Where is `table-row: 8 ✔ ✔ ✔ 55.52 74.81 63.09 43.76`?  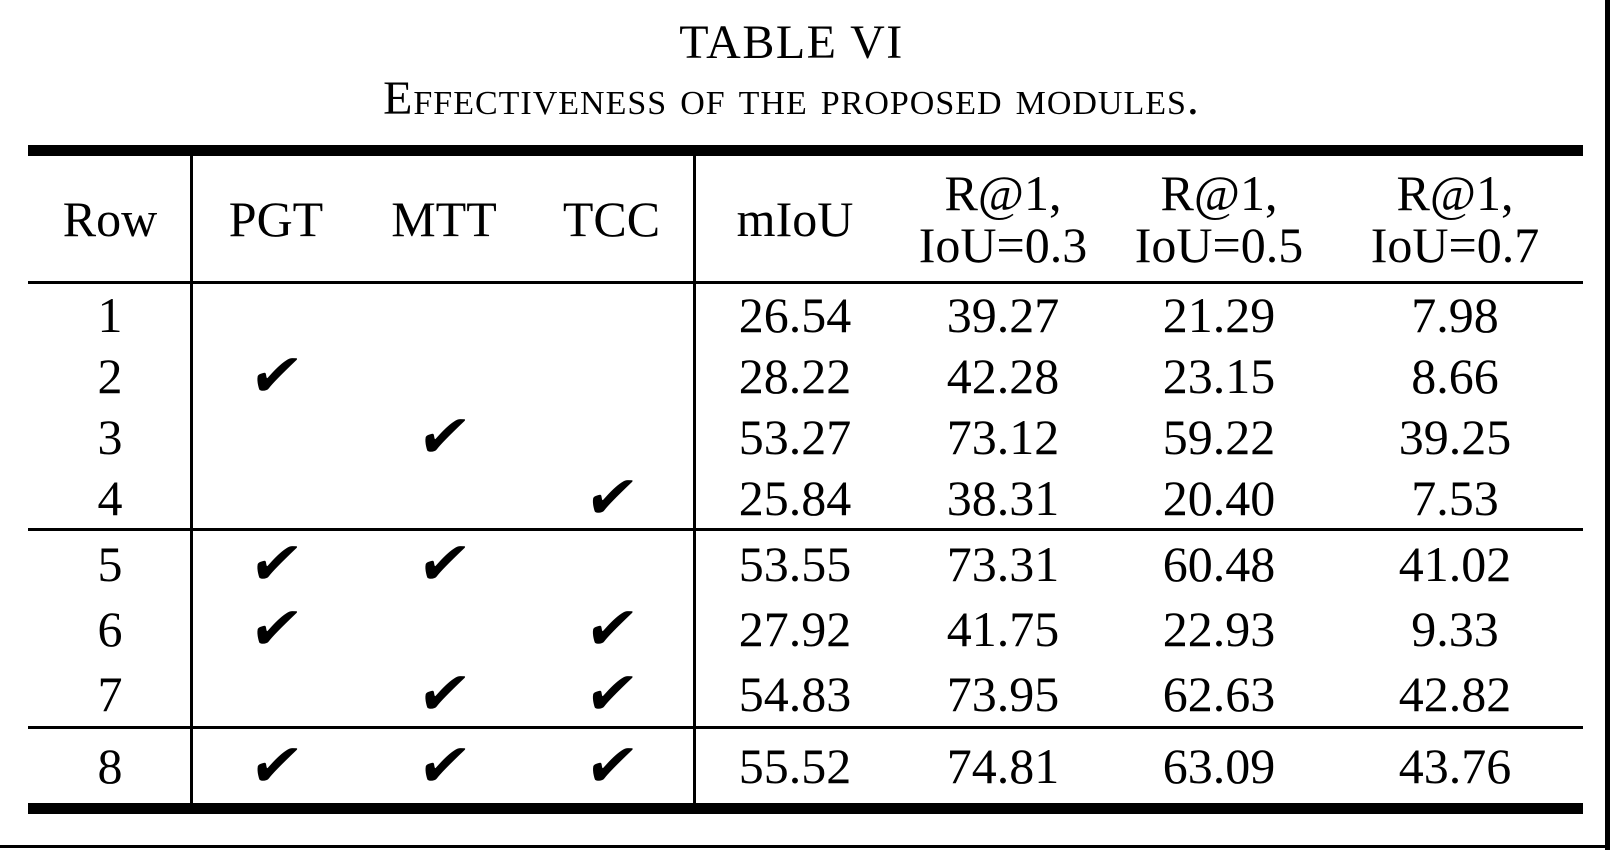
table-row: 8 ✔ ✔ ✔ 55.52 74.81 63.09 43.76 is located at coordinates (805, 766).